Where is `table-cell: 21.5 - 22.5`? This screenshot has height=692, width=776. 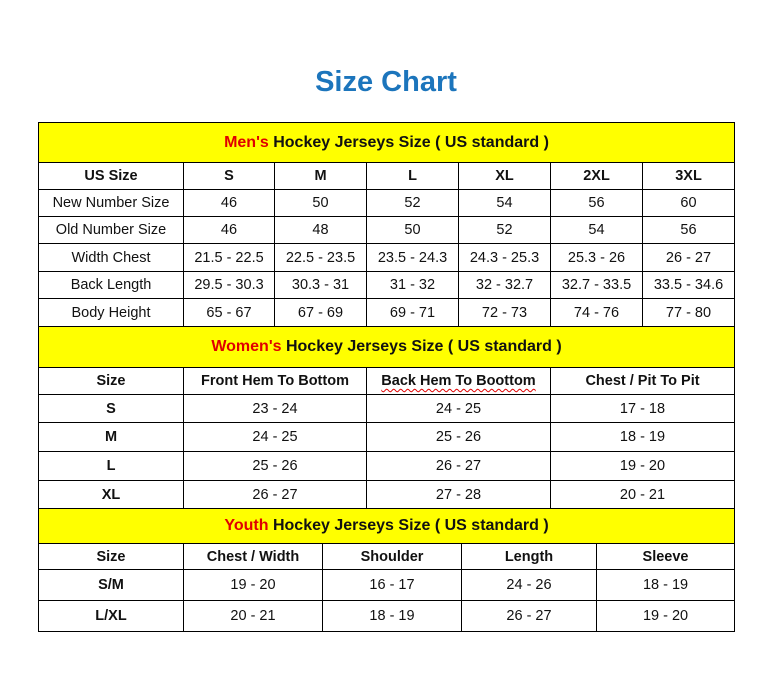
table-cell: 21.5 - 22.5 is located at coordinates (229, 257).